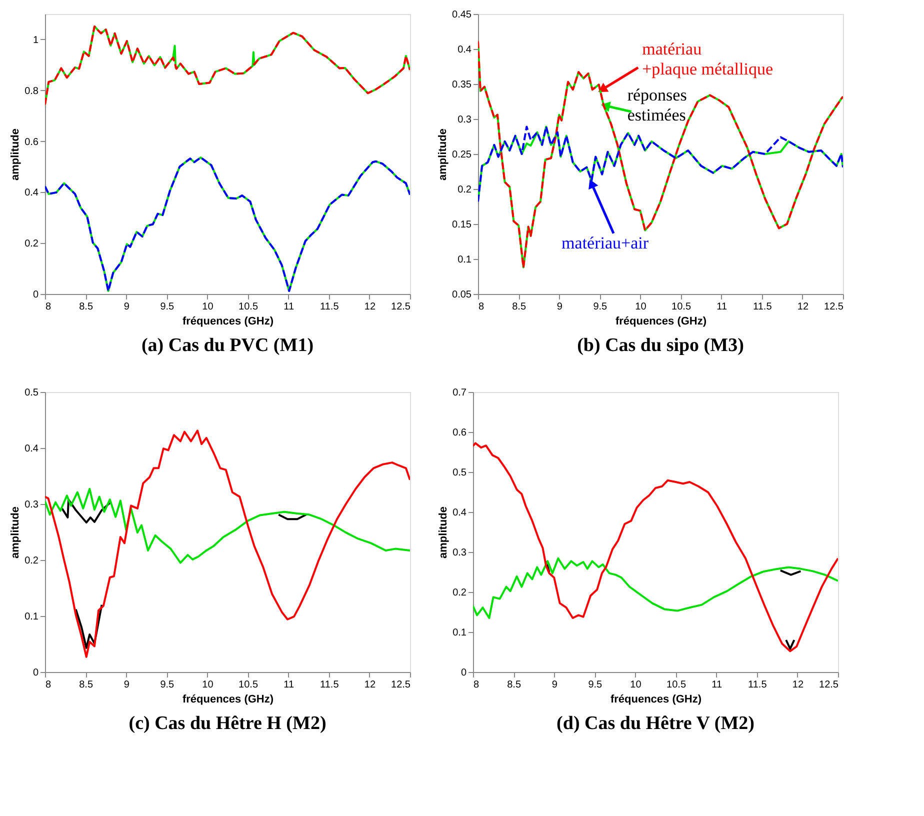 This screenshot has height=816, width=924. Describe the element at coordinates (462, 15) in the screenshot. I see `y-tick-label: 0.45` at that location.